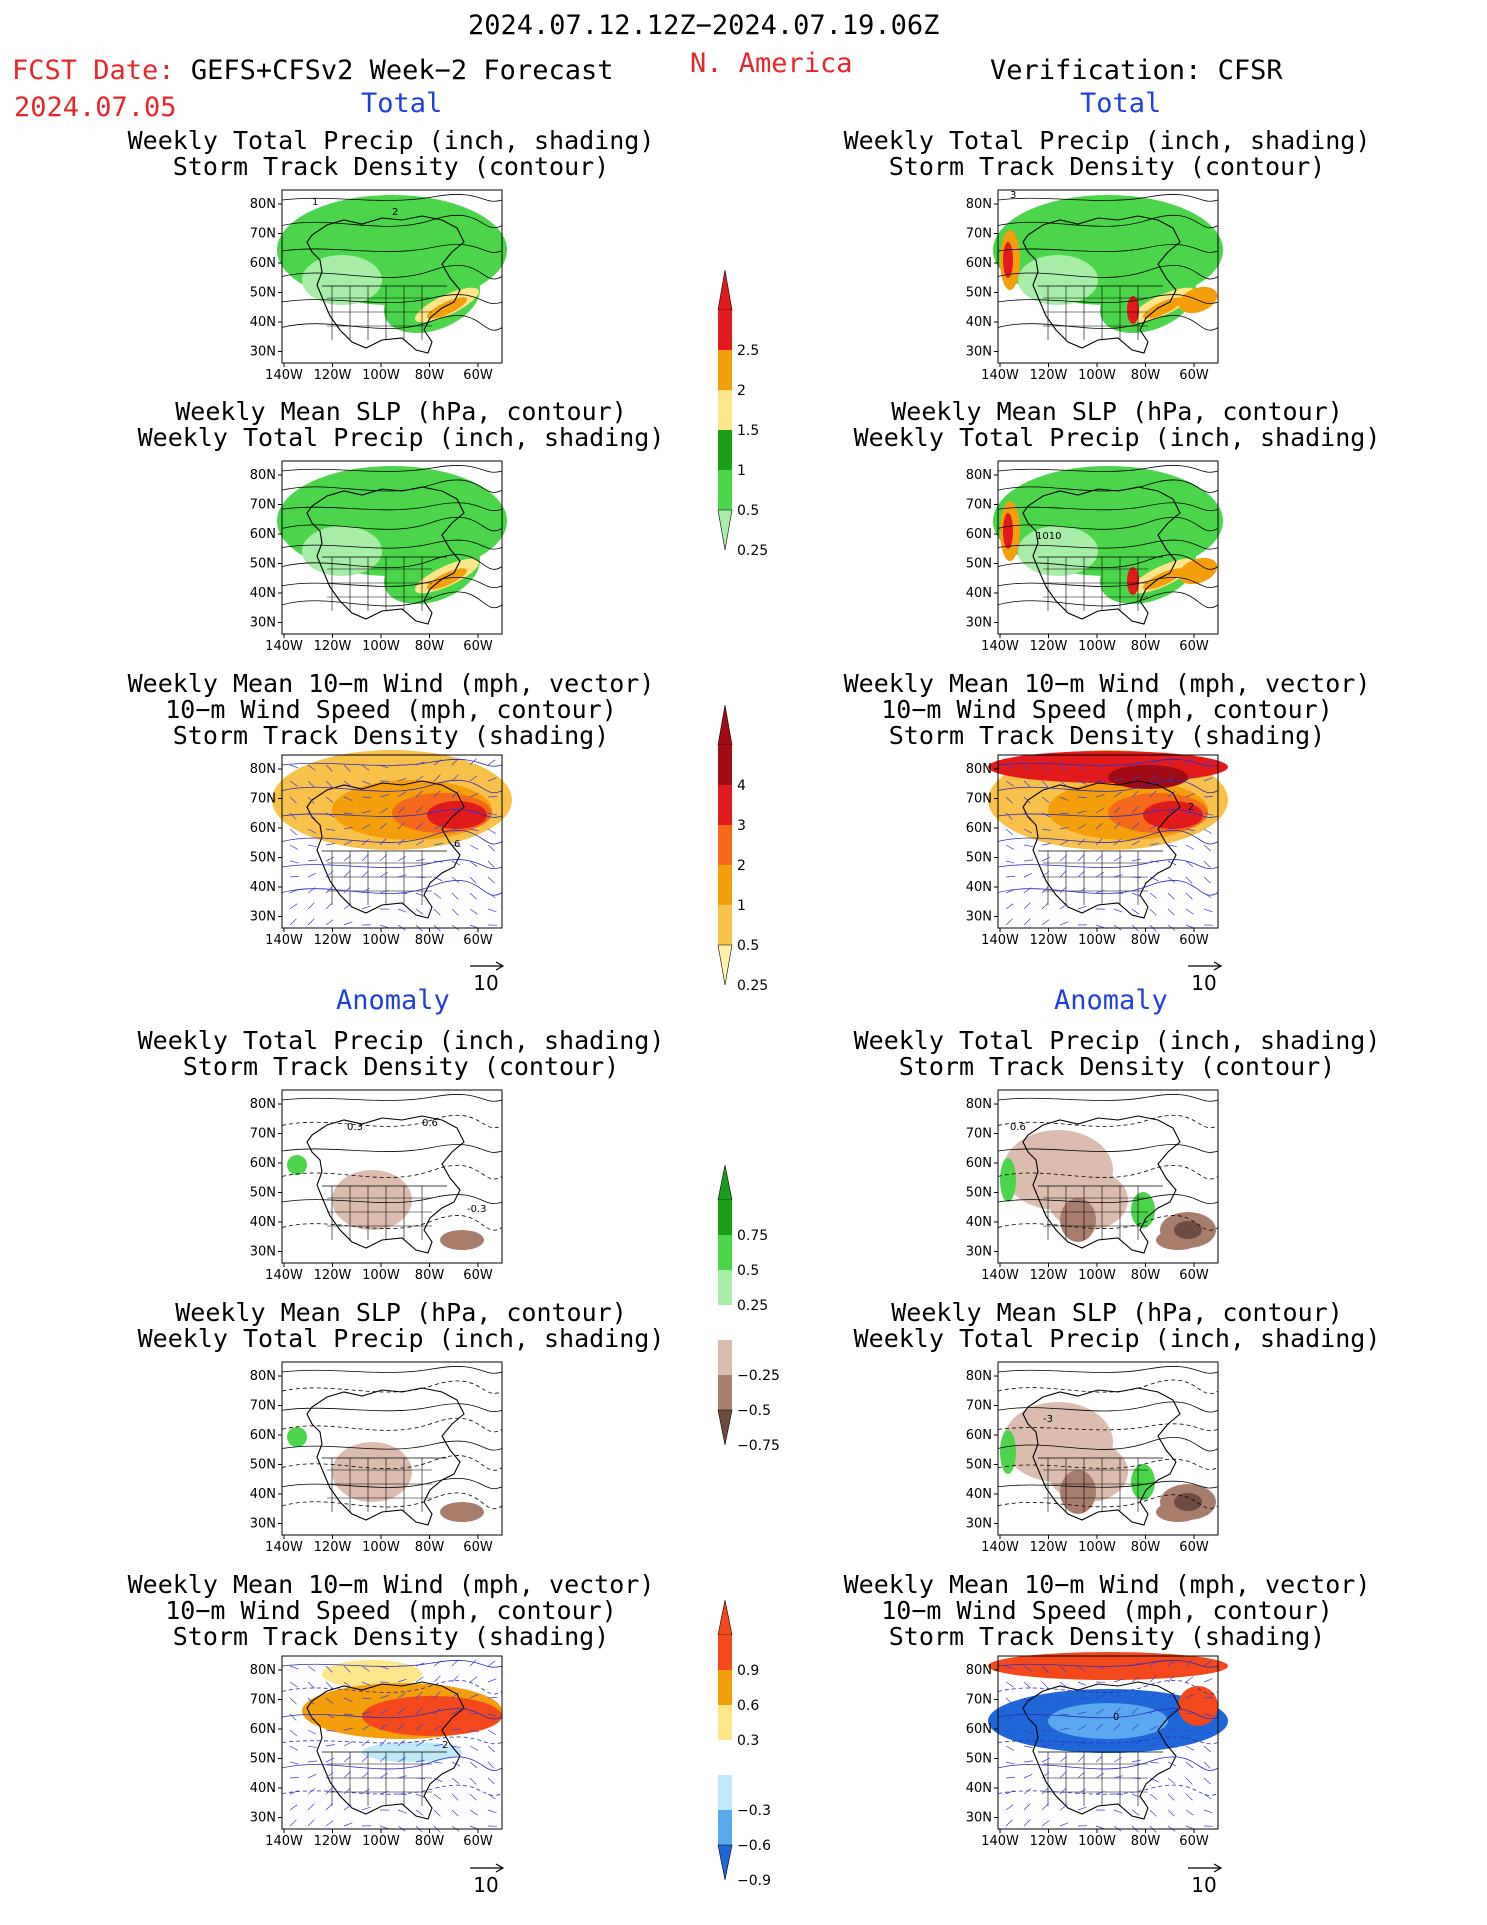  Describe the element at coordinates (1117, 437) in the screenshot. I see `title-p4-line2: Weekly Total Precip (inch, shading)` at that location.